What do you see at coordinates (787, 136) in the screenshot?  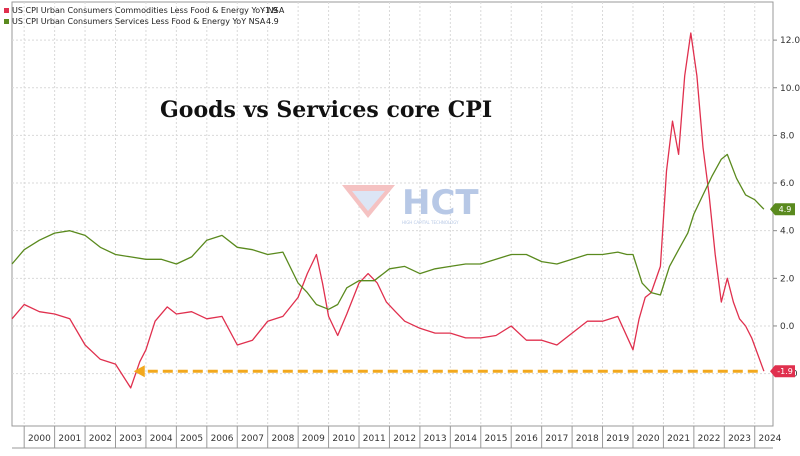 I see `y-tick-label: 8.0` at bounding box center [787, 136].